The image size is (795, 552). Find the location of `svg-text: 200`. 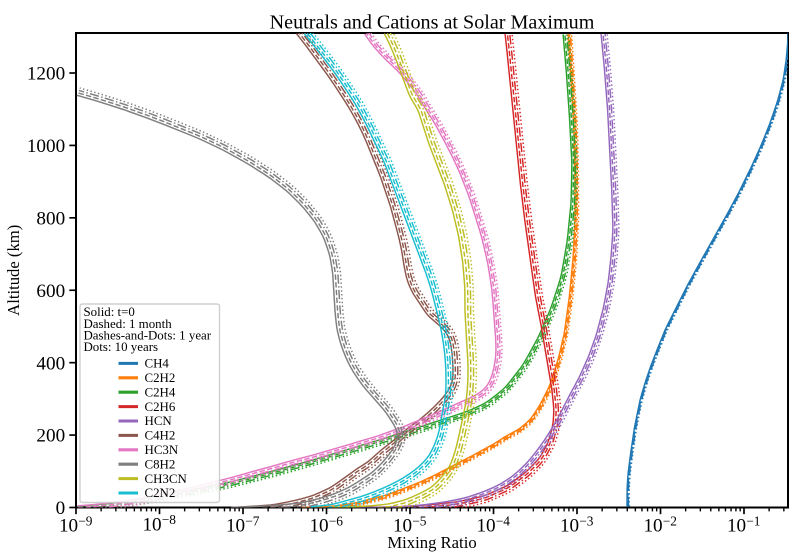

svg-text: 200 is located at coordinates (50, 436).